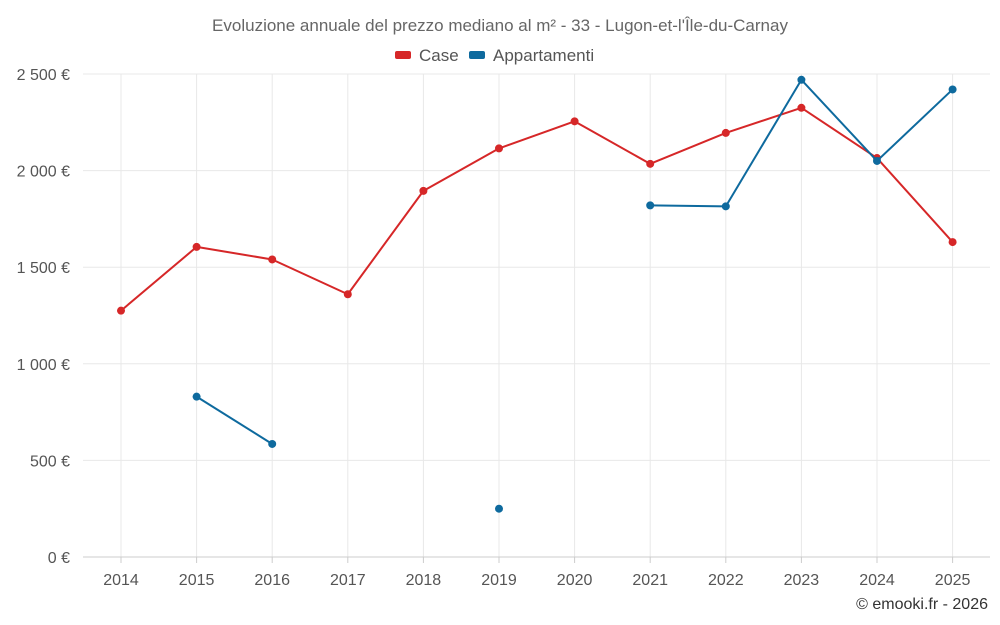 The image size is (1000, 625). I want to click on x-tick-label: 2021, so click(650, 580).